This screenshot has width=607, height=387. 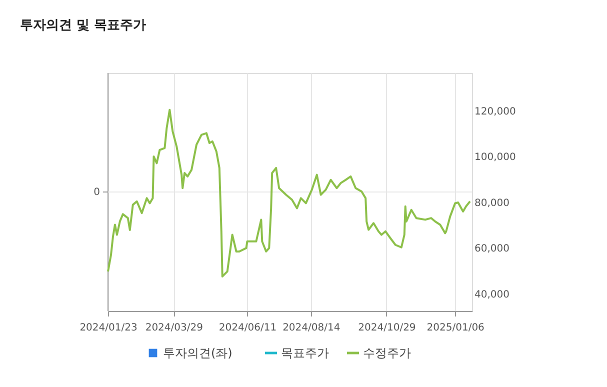 I want to click on text: 0, so click(x=97, y=192).